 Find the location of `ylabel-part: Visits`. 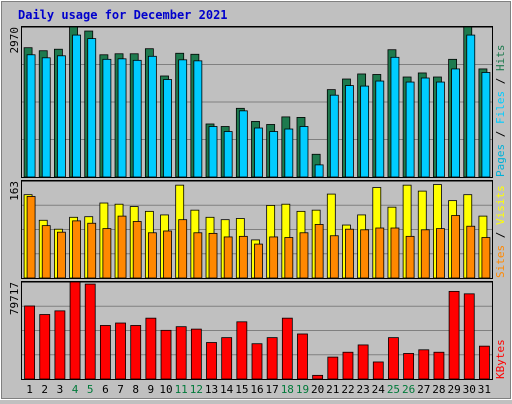

ylabel-part: Visits is located at coordinates (500, 205).